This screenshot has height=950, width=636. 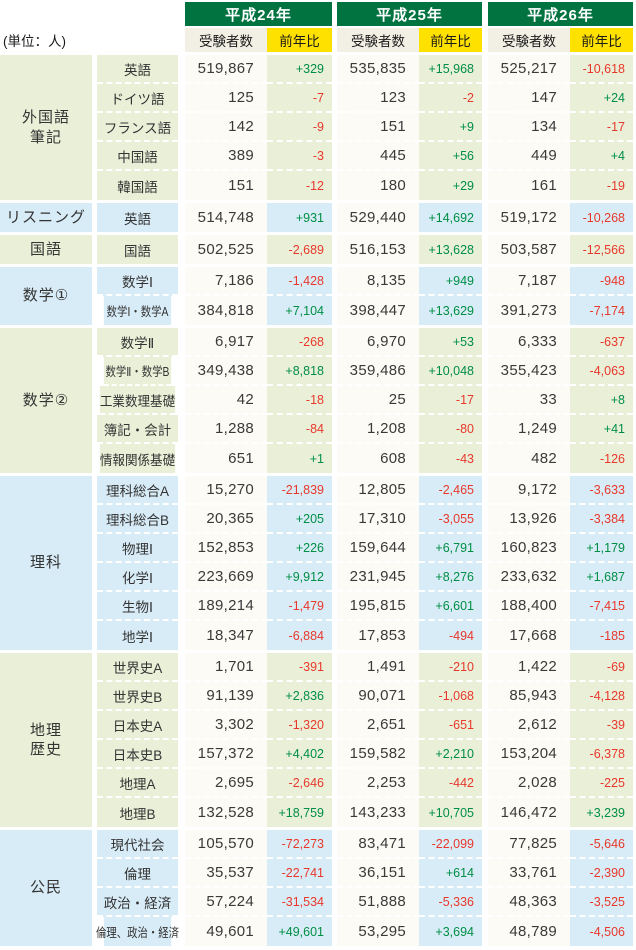 I want to click on year-header-h24: 平成24年, so click(x=258, y=14).